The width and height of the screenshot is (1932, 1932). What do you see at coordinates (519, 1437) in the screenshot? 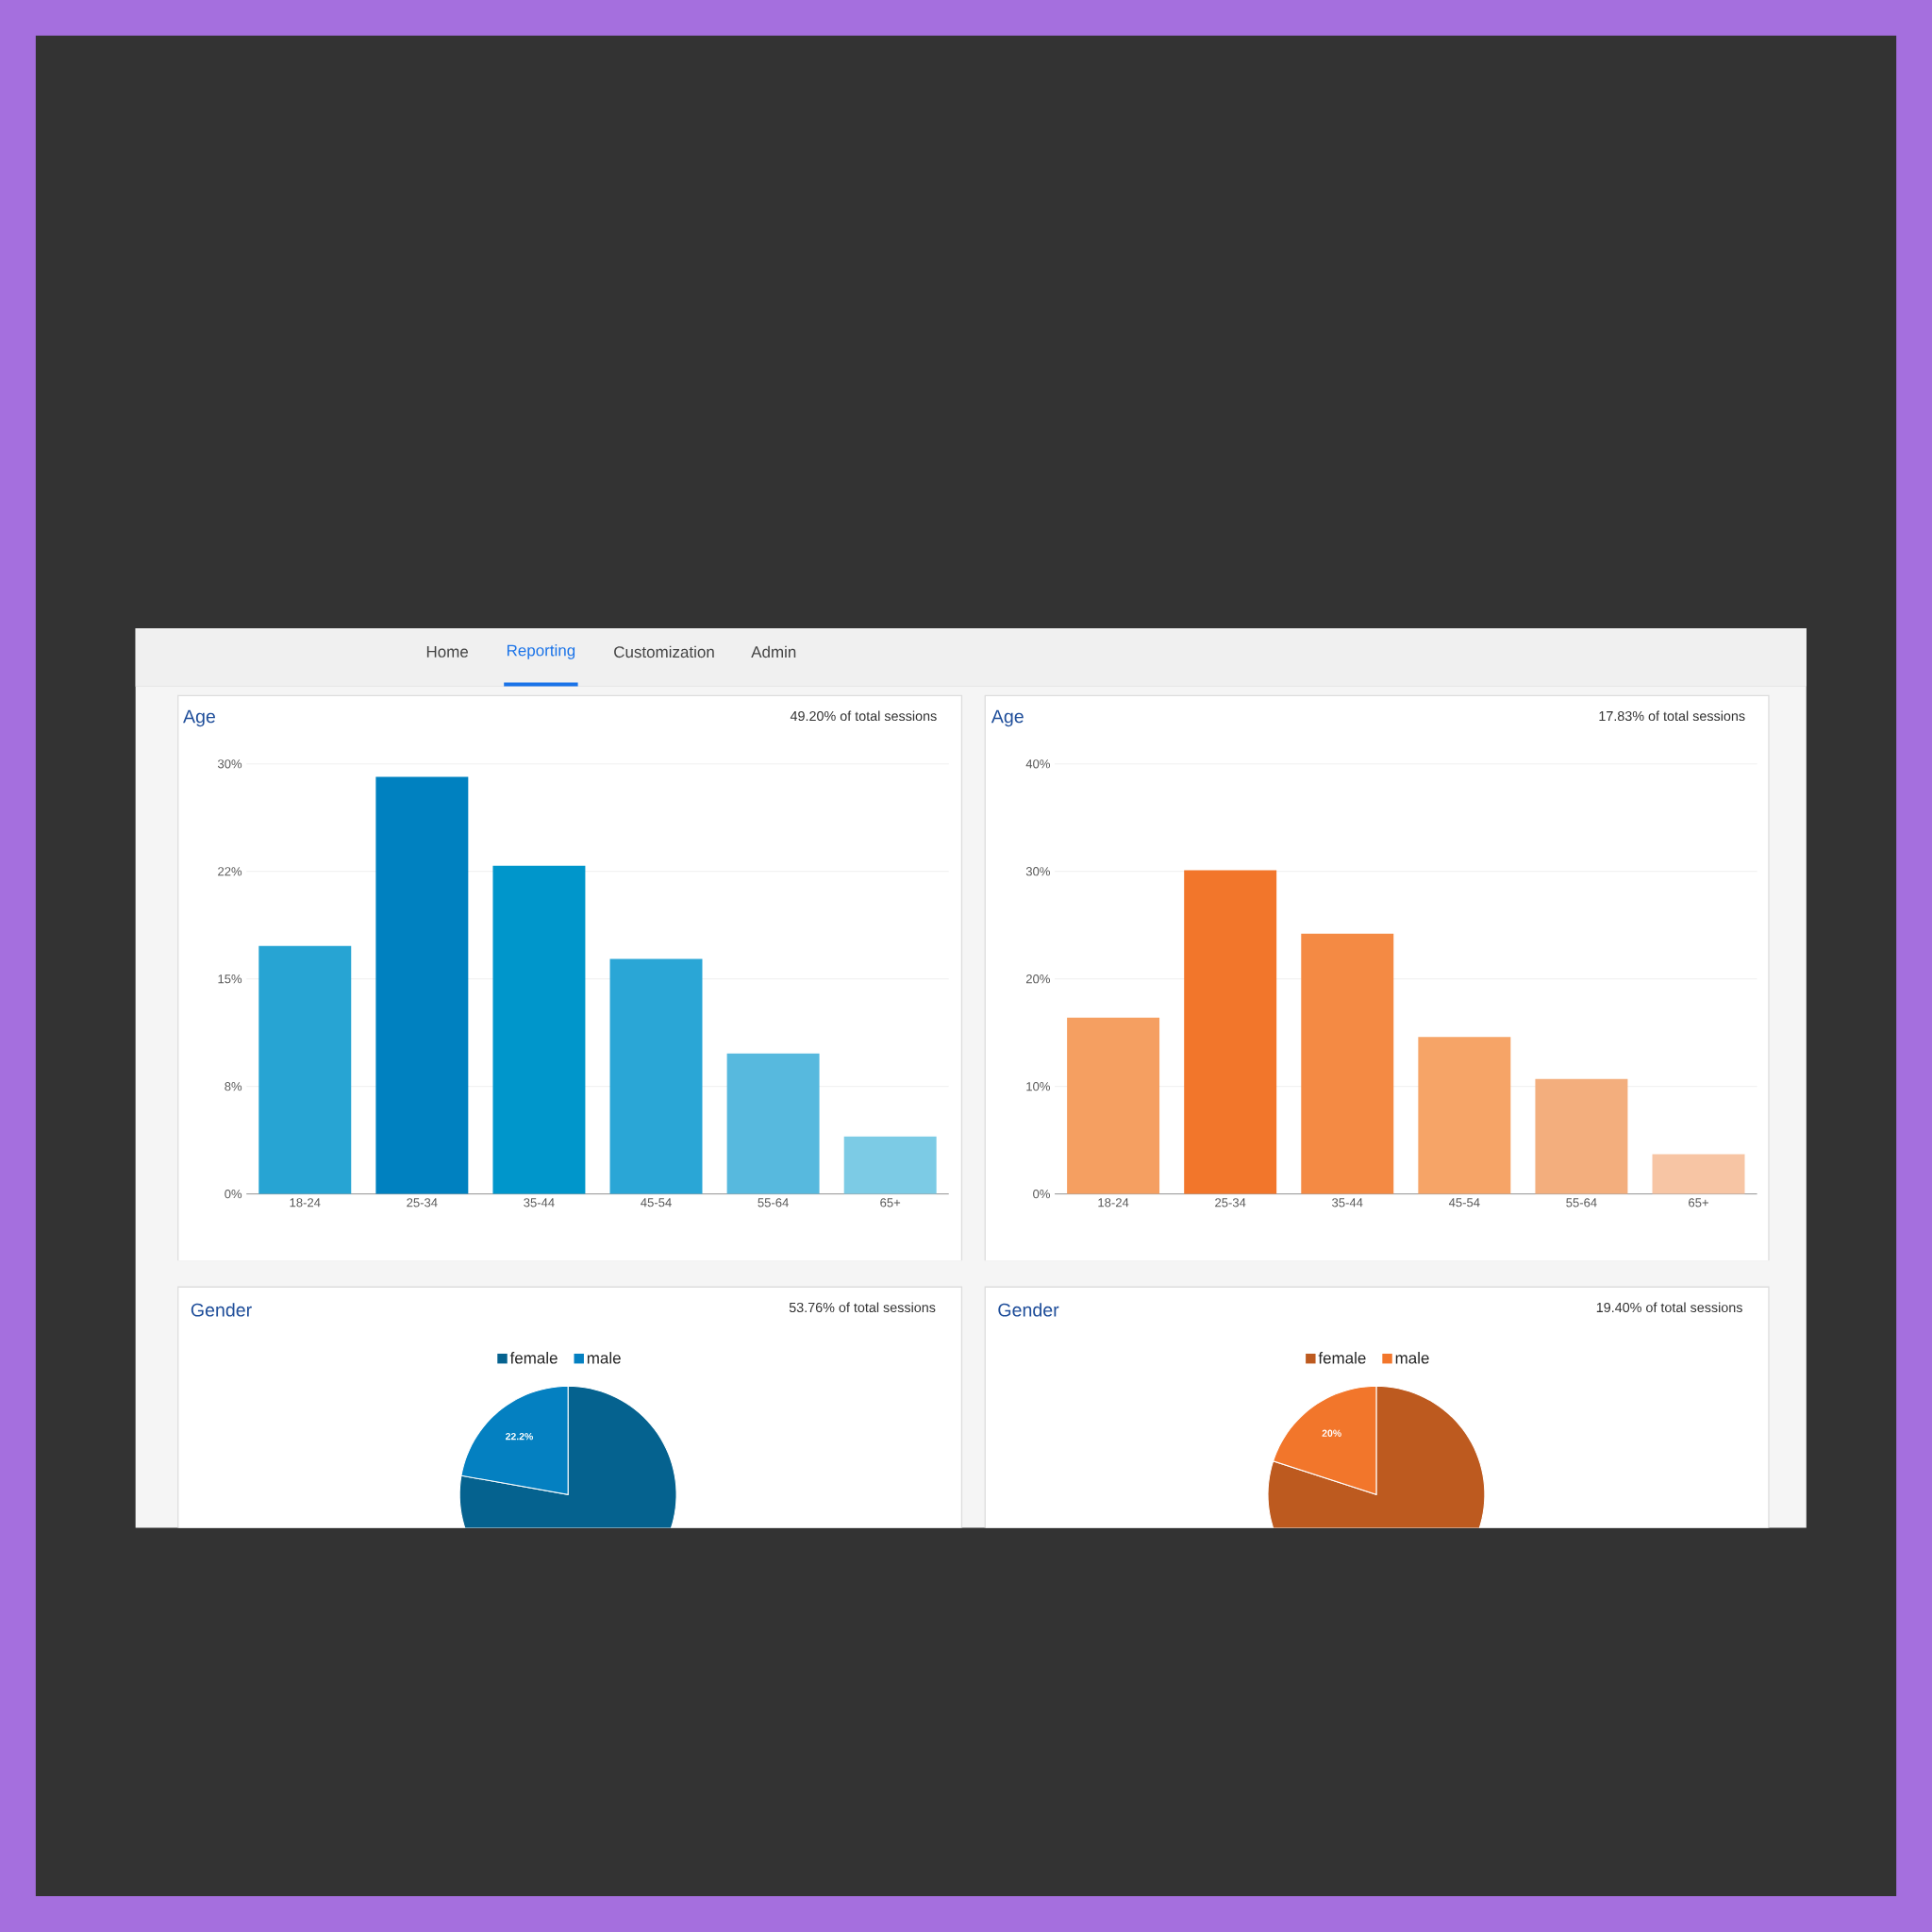
I see `data-label: 22.2%` at bounding box center [519, 1437].